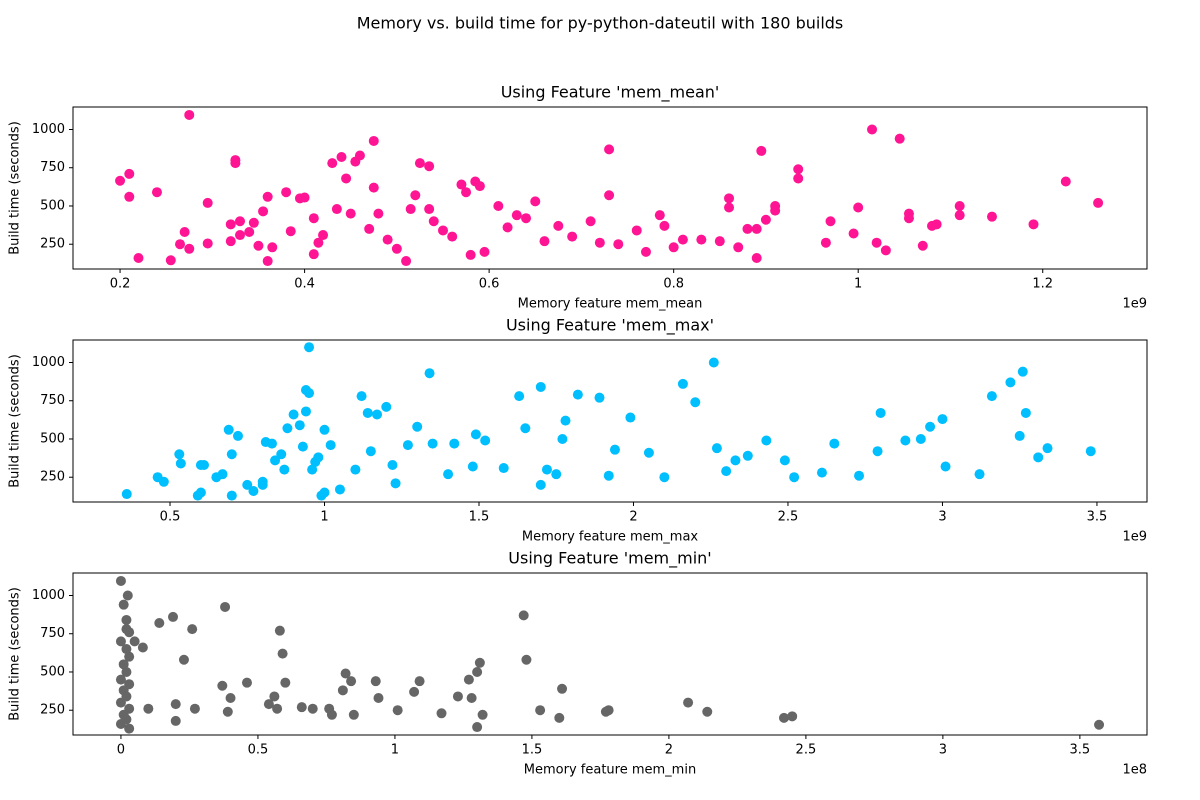 The image size is (1200, 800). I want to click on x-tick-label: 2, so click(669, 750).